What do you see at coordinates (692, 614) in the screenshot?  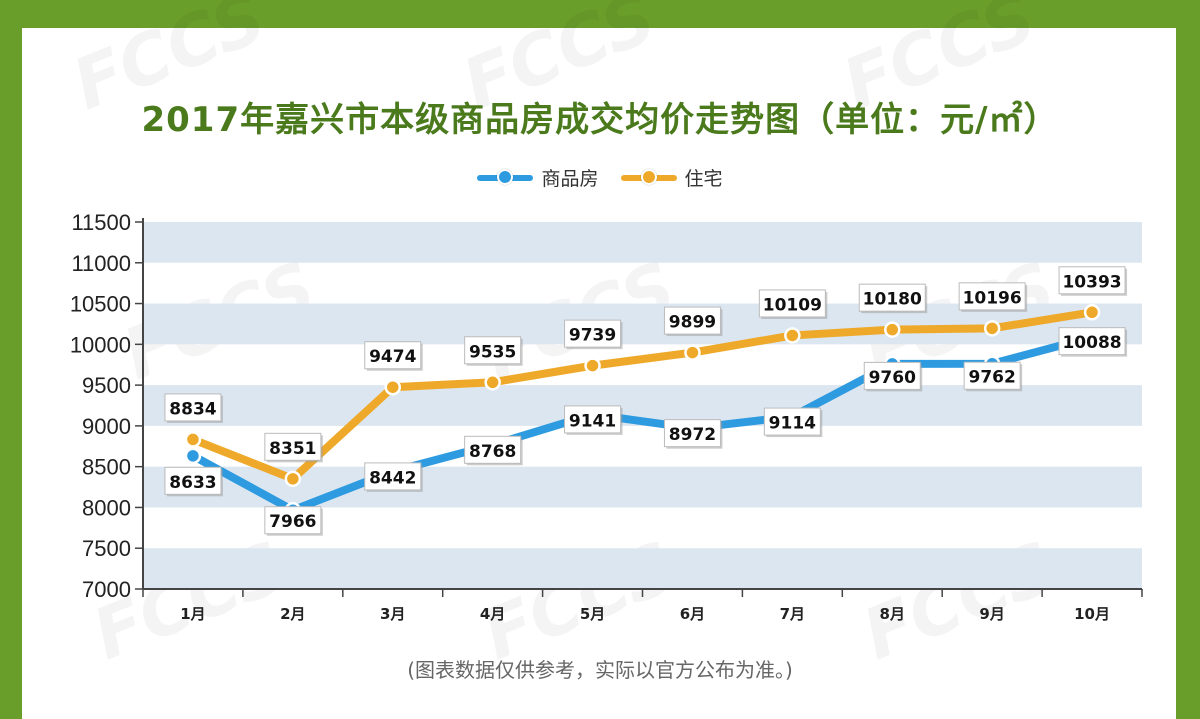 I see `x-tick-label: 6月` at bounding box center [692, 614].